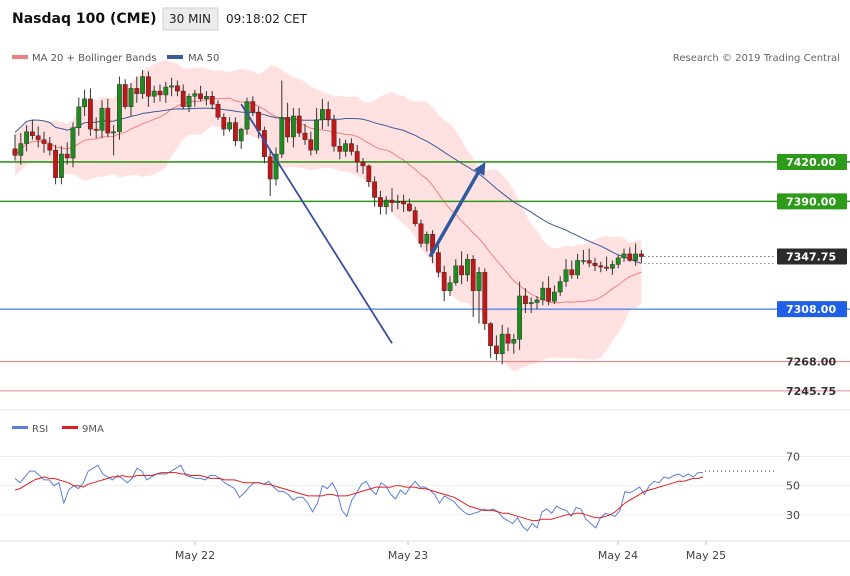 This screenshot has width=850, height=576. Describe the element at coordinates (175, 57) in the screenshot. I see `ma50-legend-swatch` at that location.